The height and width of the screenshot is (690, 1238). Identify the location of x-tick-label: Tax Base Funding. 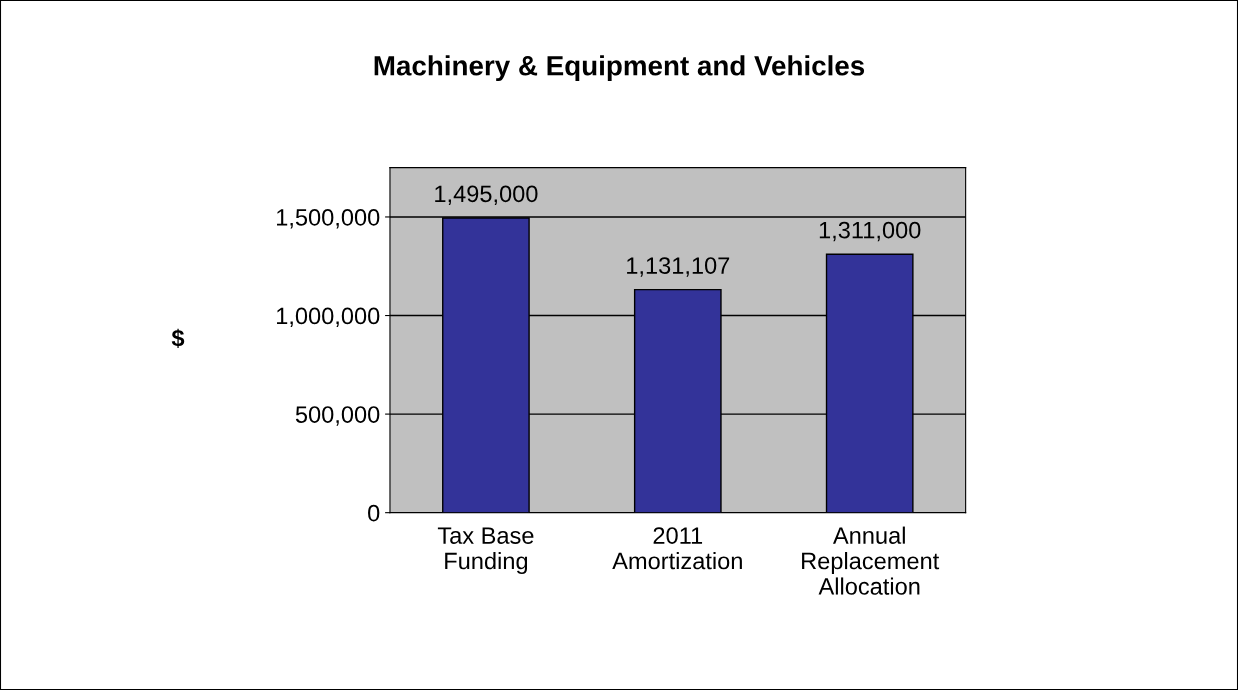
(485, 550).